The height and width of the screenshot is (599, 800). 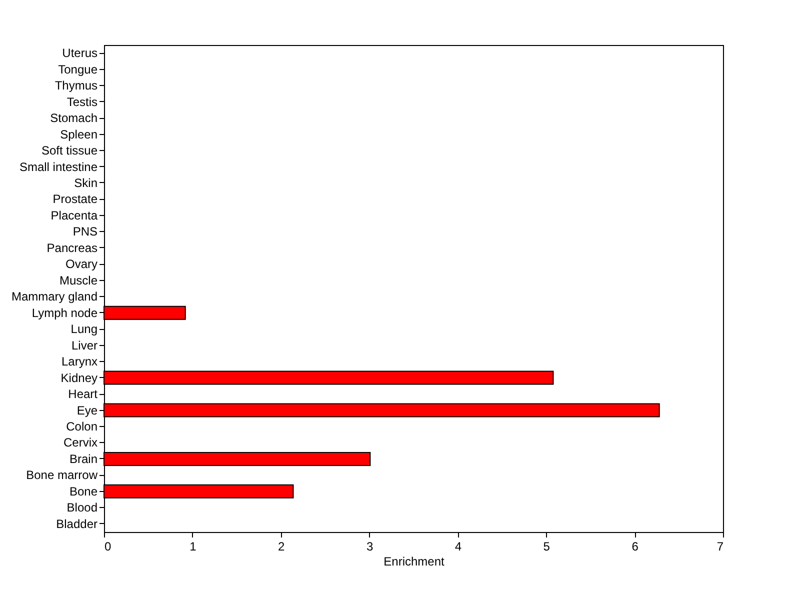 I want to click on x-tick-label: 7, so click(x=720, y=547).